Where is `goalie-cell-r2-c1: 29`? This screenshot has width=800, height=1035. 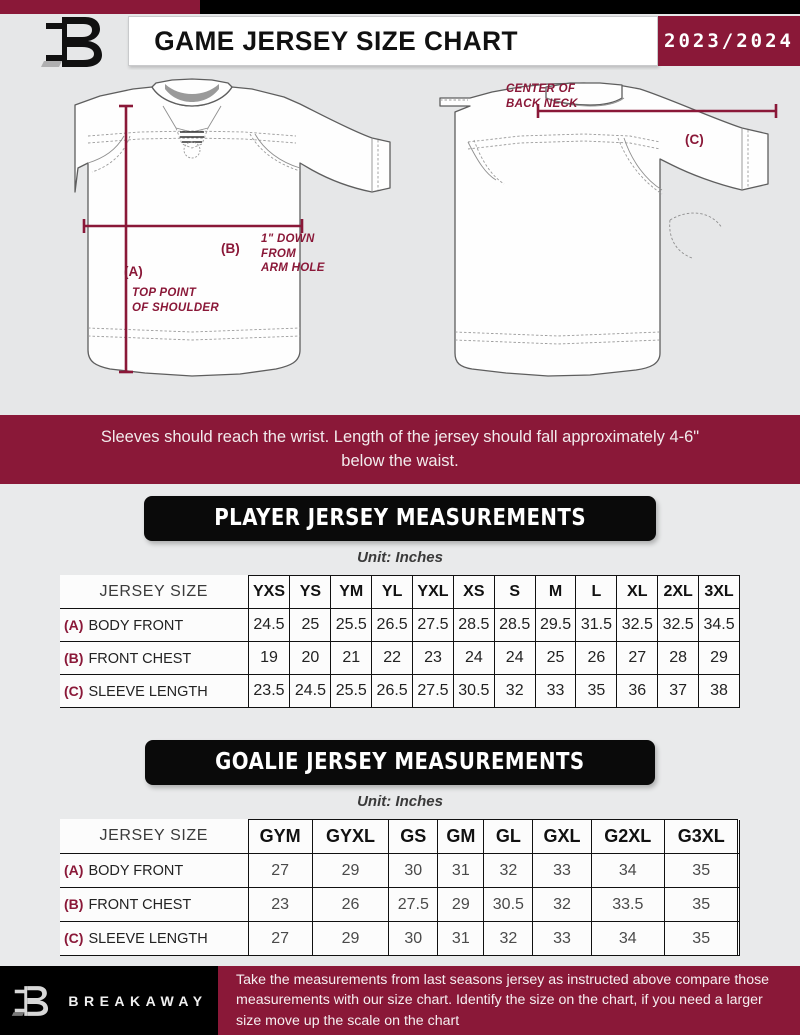 goalie-cell-r2-c1: 29 is located at coordinates (350, 938).